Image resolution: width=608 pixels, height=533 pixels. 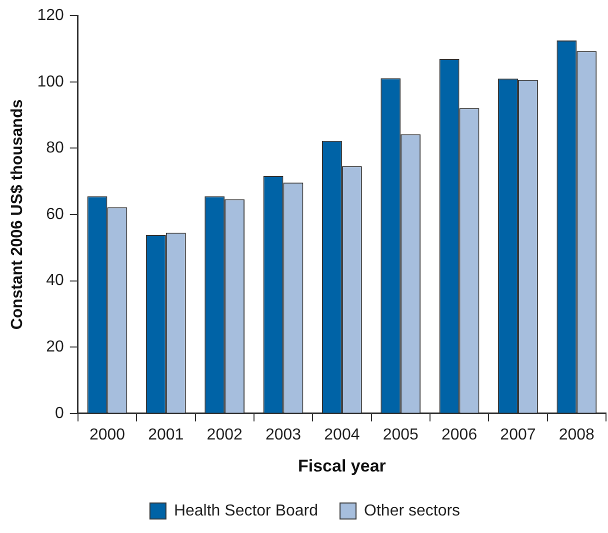 I want to click on y-tick-label: 80, so click(x=55, y=148).